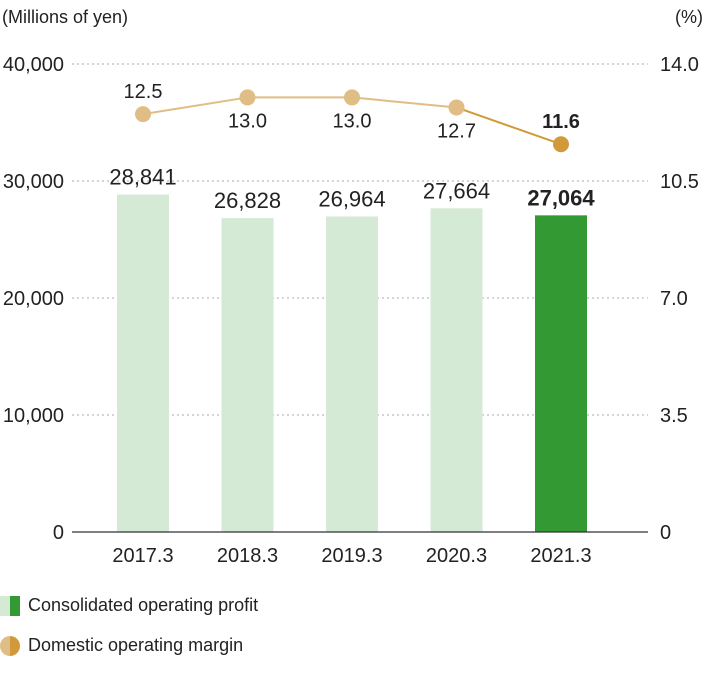 The width and height of the screenshot is (704, 699). I want to click on y-axis-right-unit: (%), so click(689, 17).